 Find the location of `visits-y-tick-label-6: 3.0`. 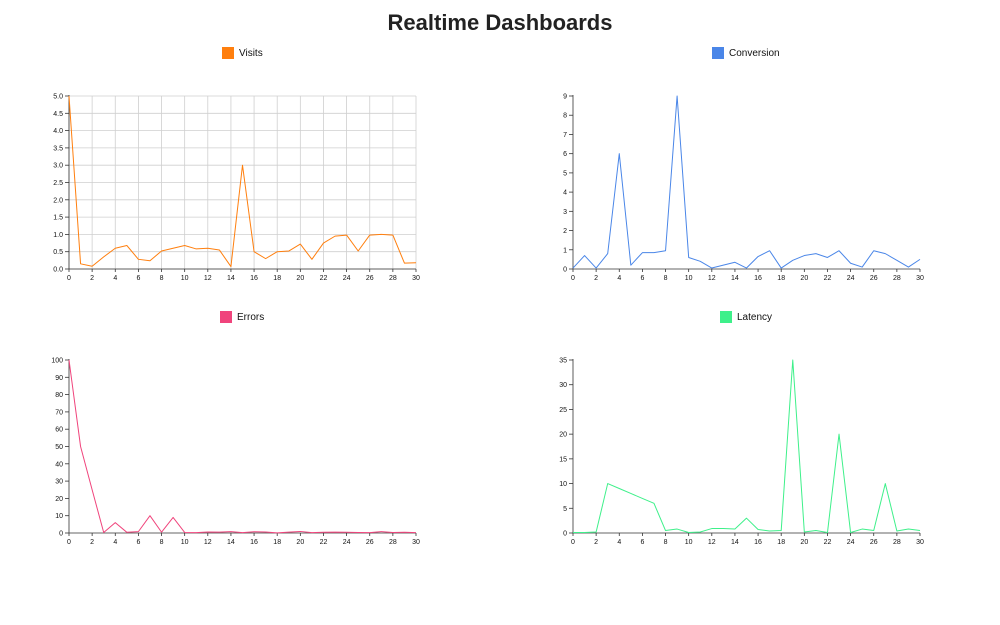

visits-y-tick-label-6: 3.0 is located at coordinates (58, 166).